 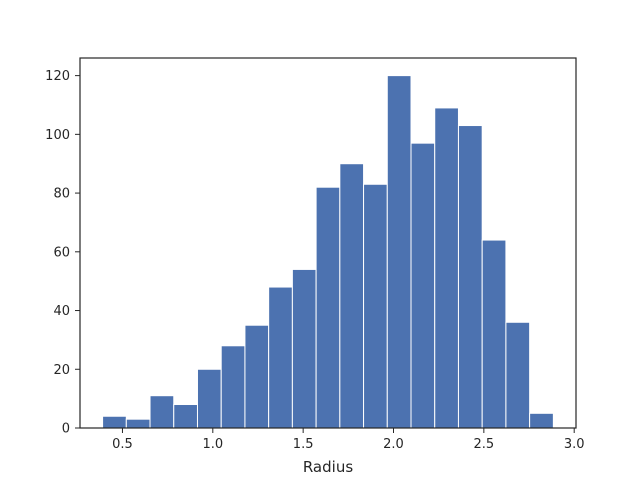 I want to click on y-axis-ticks: 0 20 40 60 80 100 120, so click(x=62, y=253).